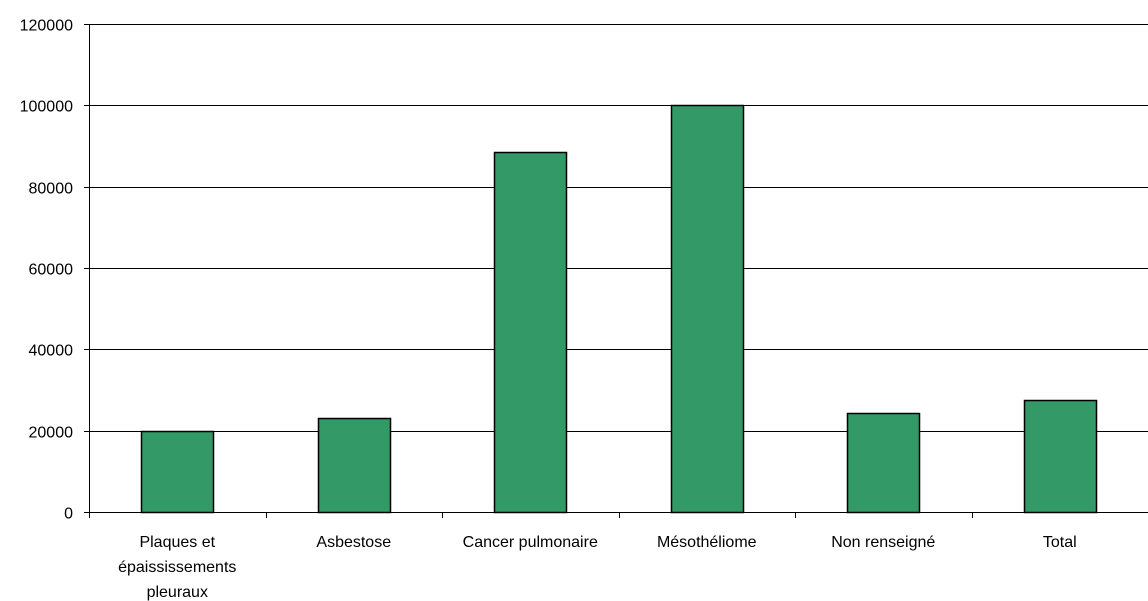 Image resolution: width=1148 pixels, height=601 pixels. What do you see at coordinates (51, 270) in the screenshot?
I see `y-tick-label: 60000` at bounding box center [51, 270].